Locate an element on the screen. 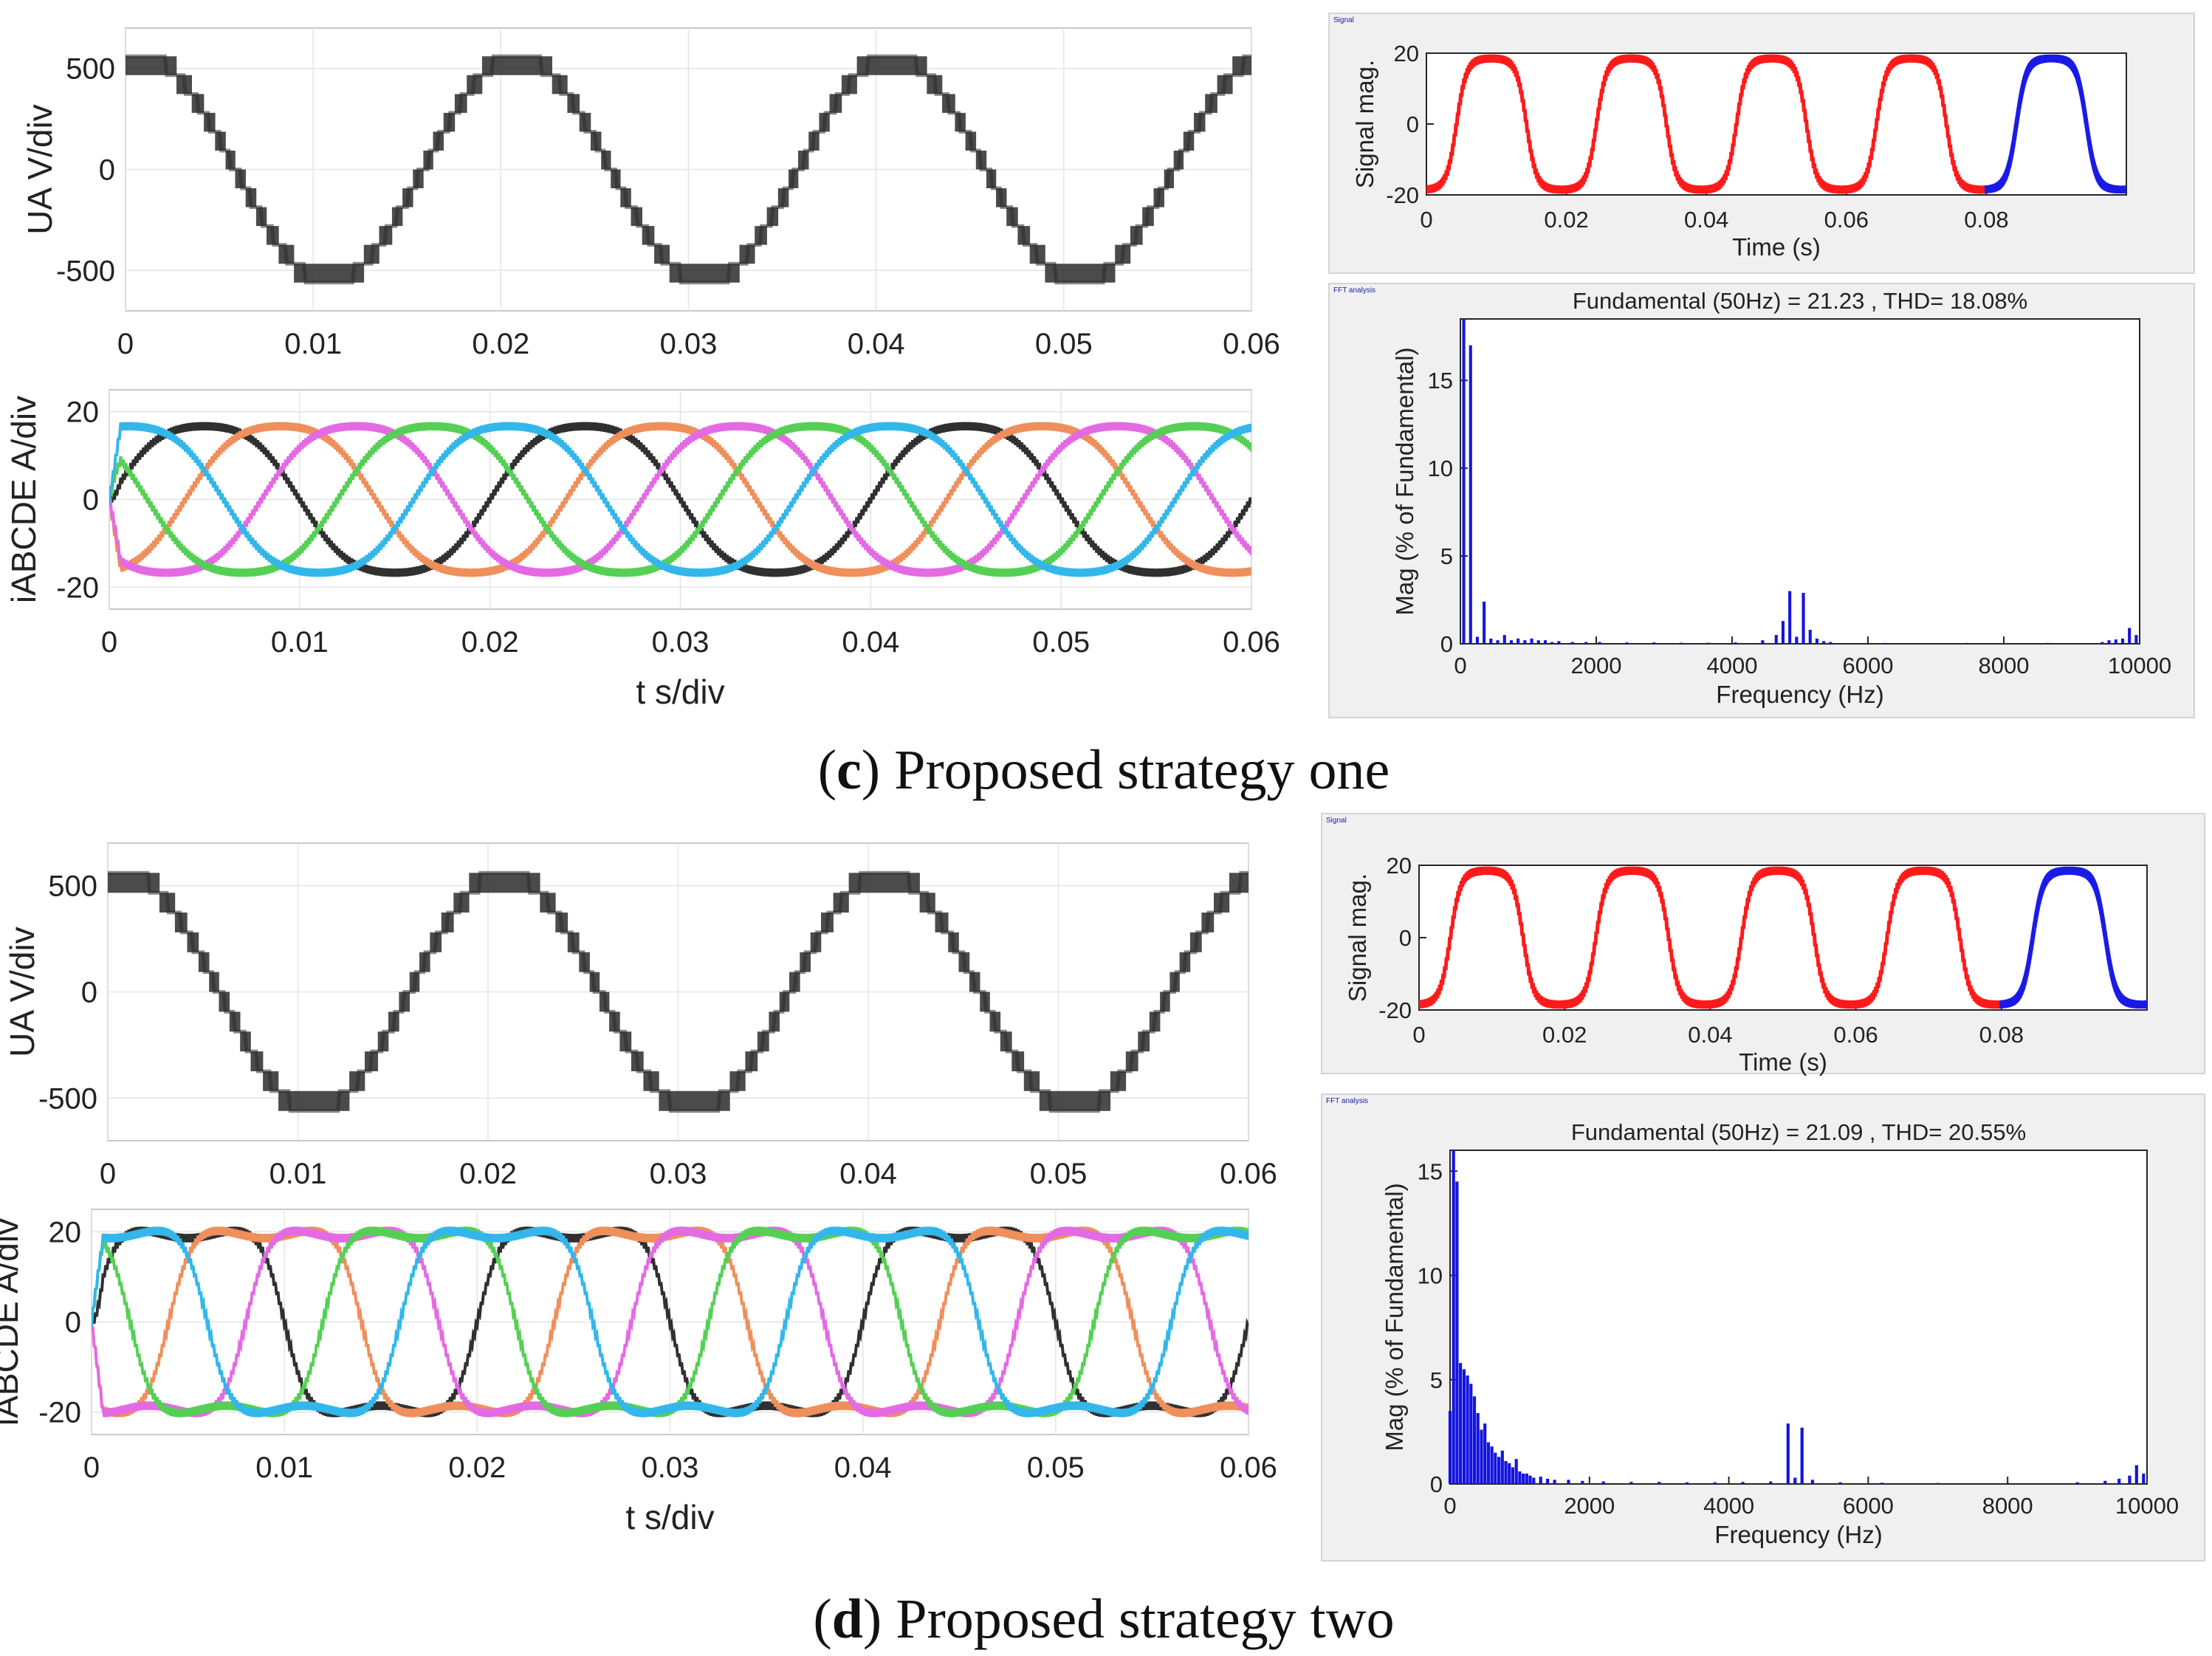 Image resolution: width=2212 pixels, height=1656 pixels. series-signal is located at coordinates (1707, 124).